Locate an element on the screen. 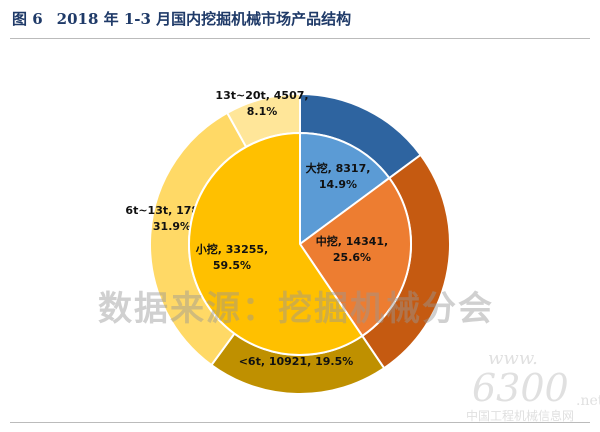 This screenshot has height=432, width=600. inner-data-label: 大挖, 8317, 14.9% is located at coordinates (338, 176).